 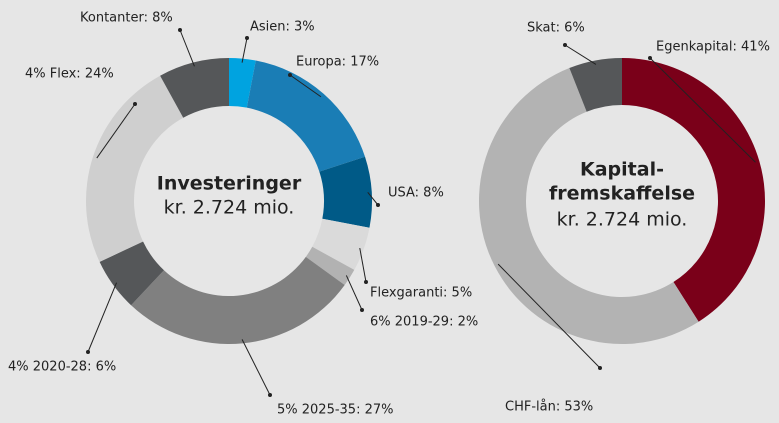 I want to click on slice-label: USA: 8%, so click(x=416, y=193).